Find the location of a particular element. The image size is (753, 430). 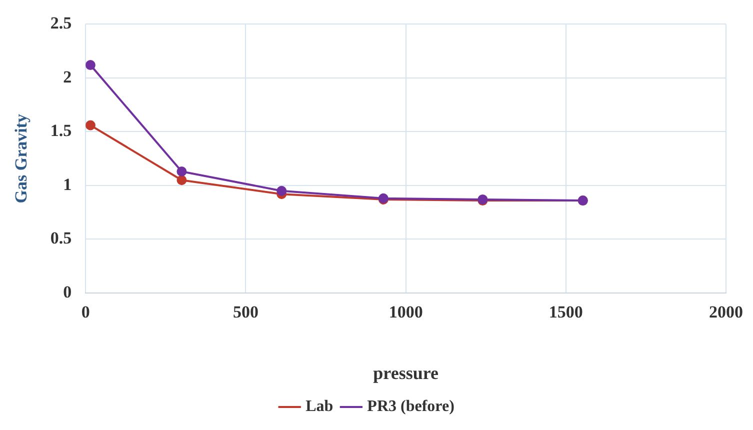

legend-label: Lab is located at coordinates (320, 407).